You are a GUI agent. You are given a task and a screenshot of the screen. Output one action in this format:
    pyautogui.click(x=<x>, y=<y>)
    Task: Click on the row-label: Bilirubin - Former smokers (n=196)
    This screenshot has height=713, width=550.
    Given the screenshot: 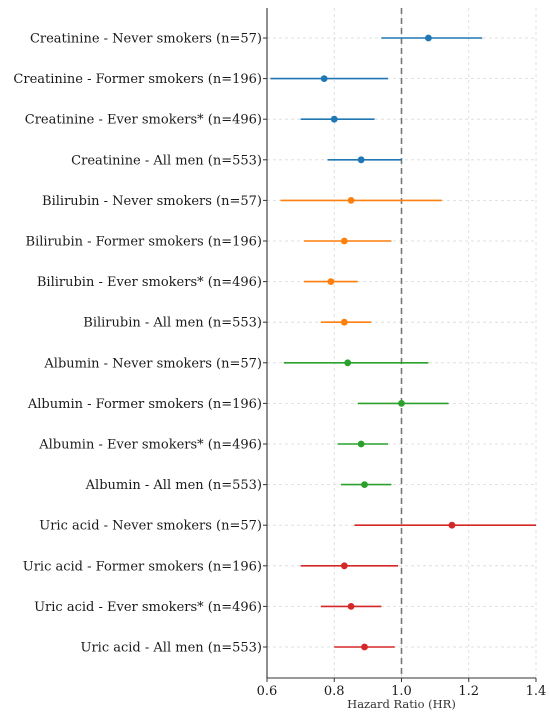 What is the action you would take?
    pyautogui.click(x=144, y=242)
    